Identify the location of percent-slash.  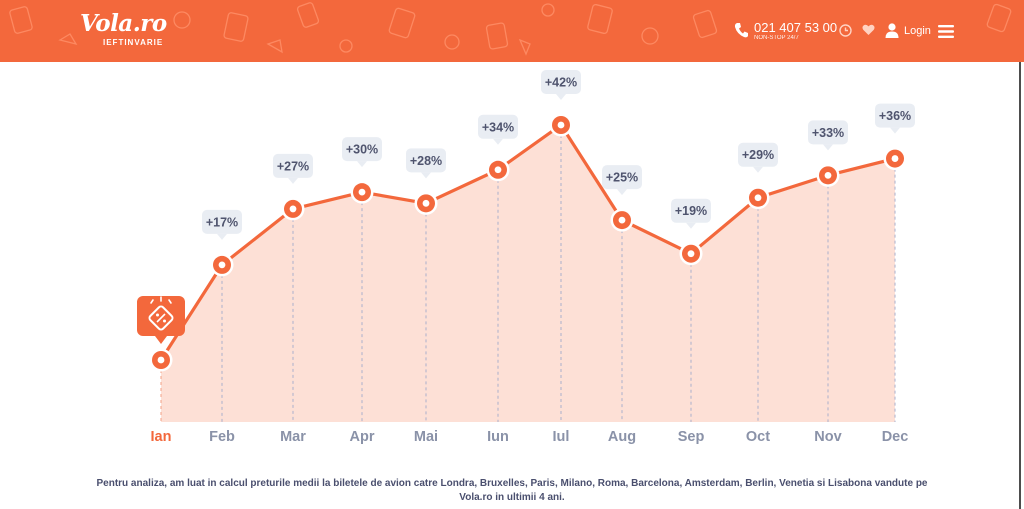
(161, 318).